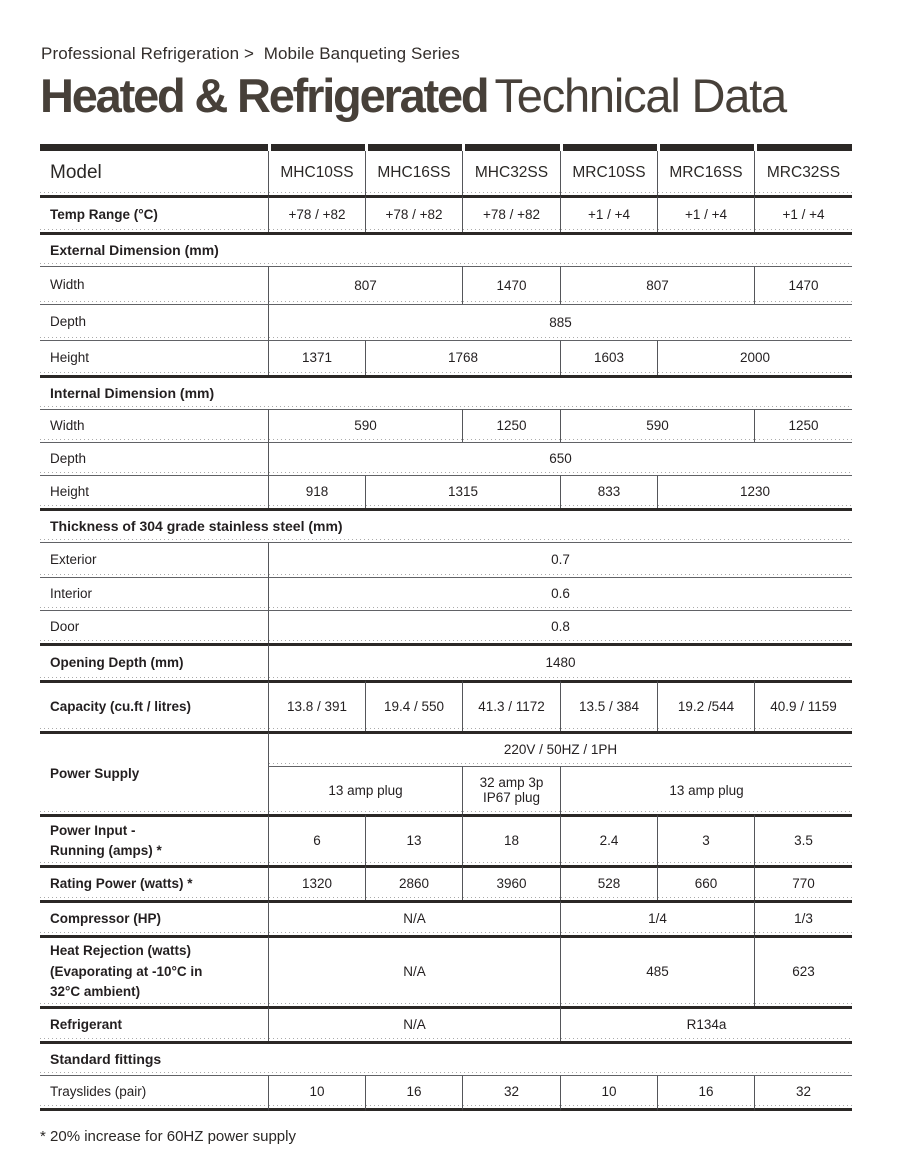 This screenshot has height=1160, width=900. I want to click on section-title: Standard fittings, so click(446, 1057).